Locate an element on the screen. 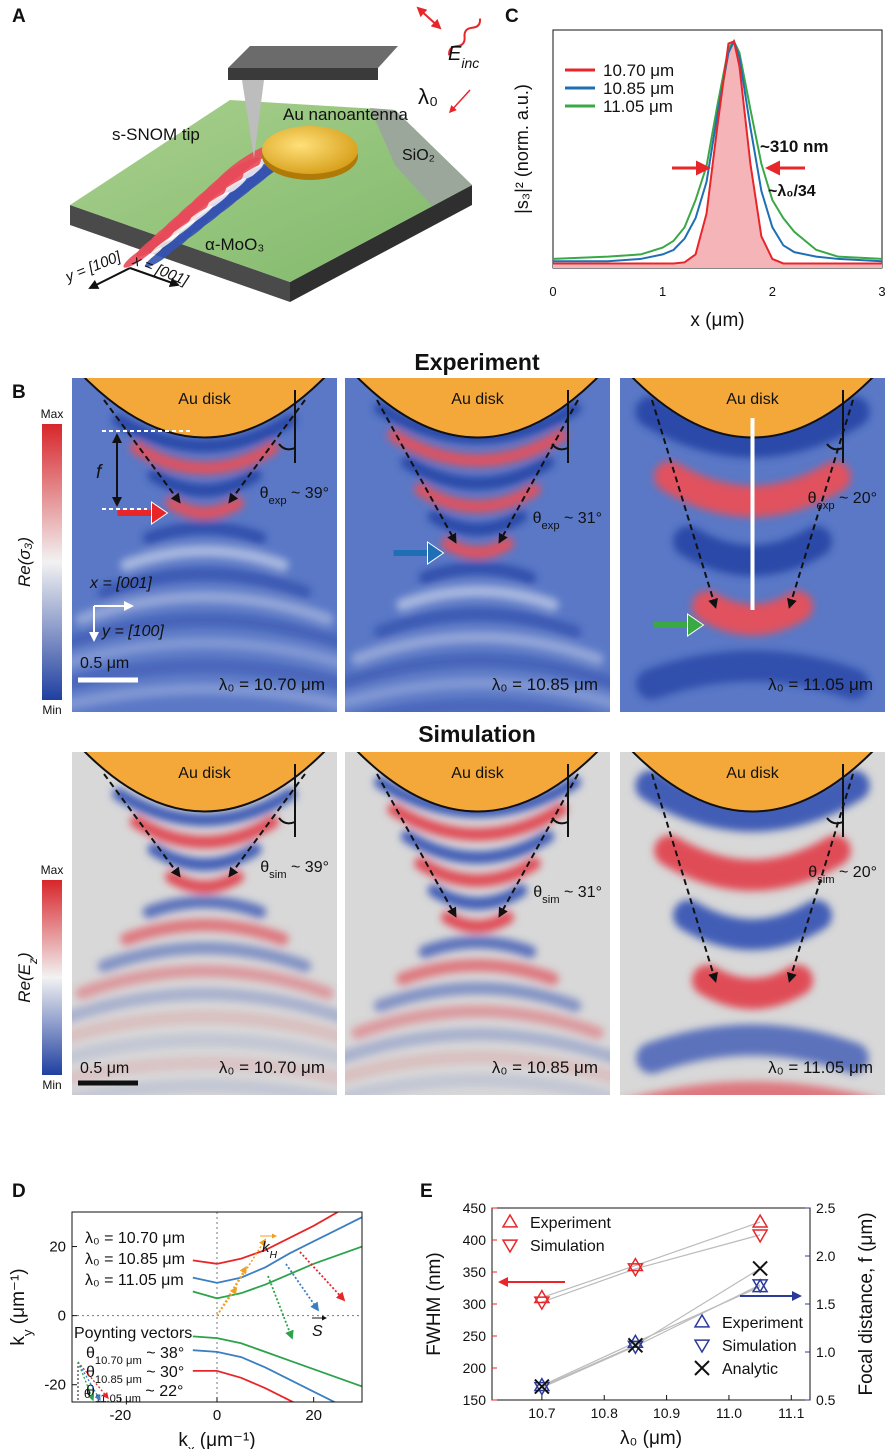 This screenshot has width=888, height=1449. y-tick-label: -20 is located at coordinates (55, 1385).